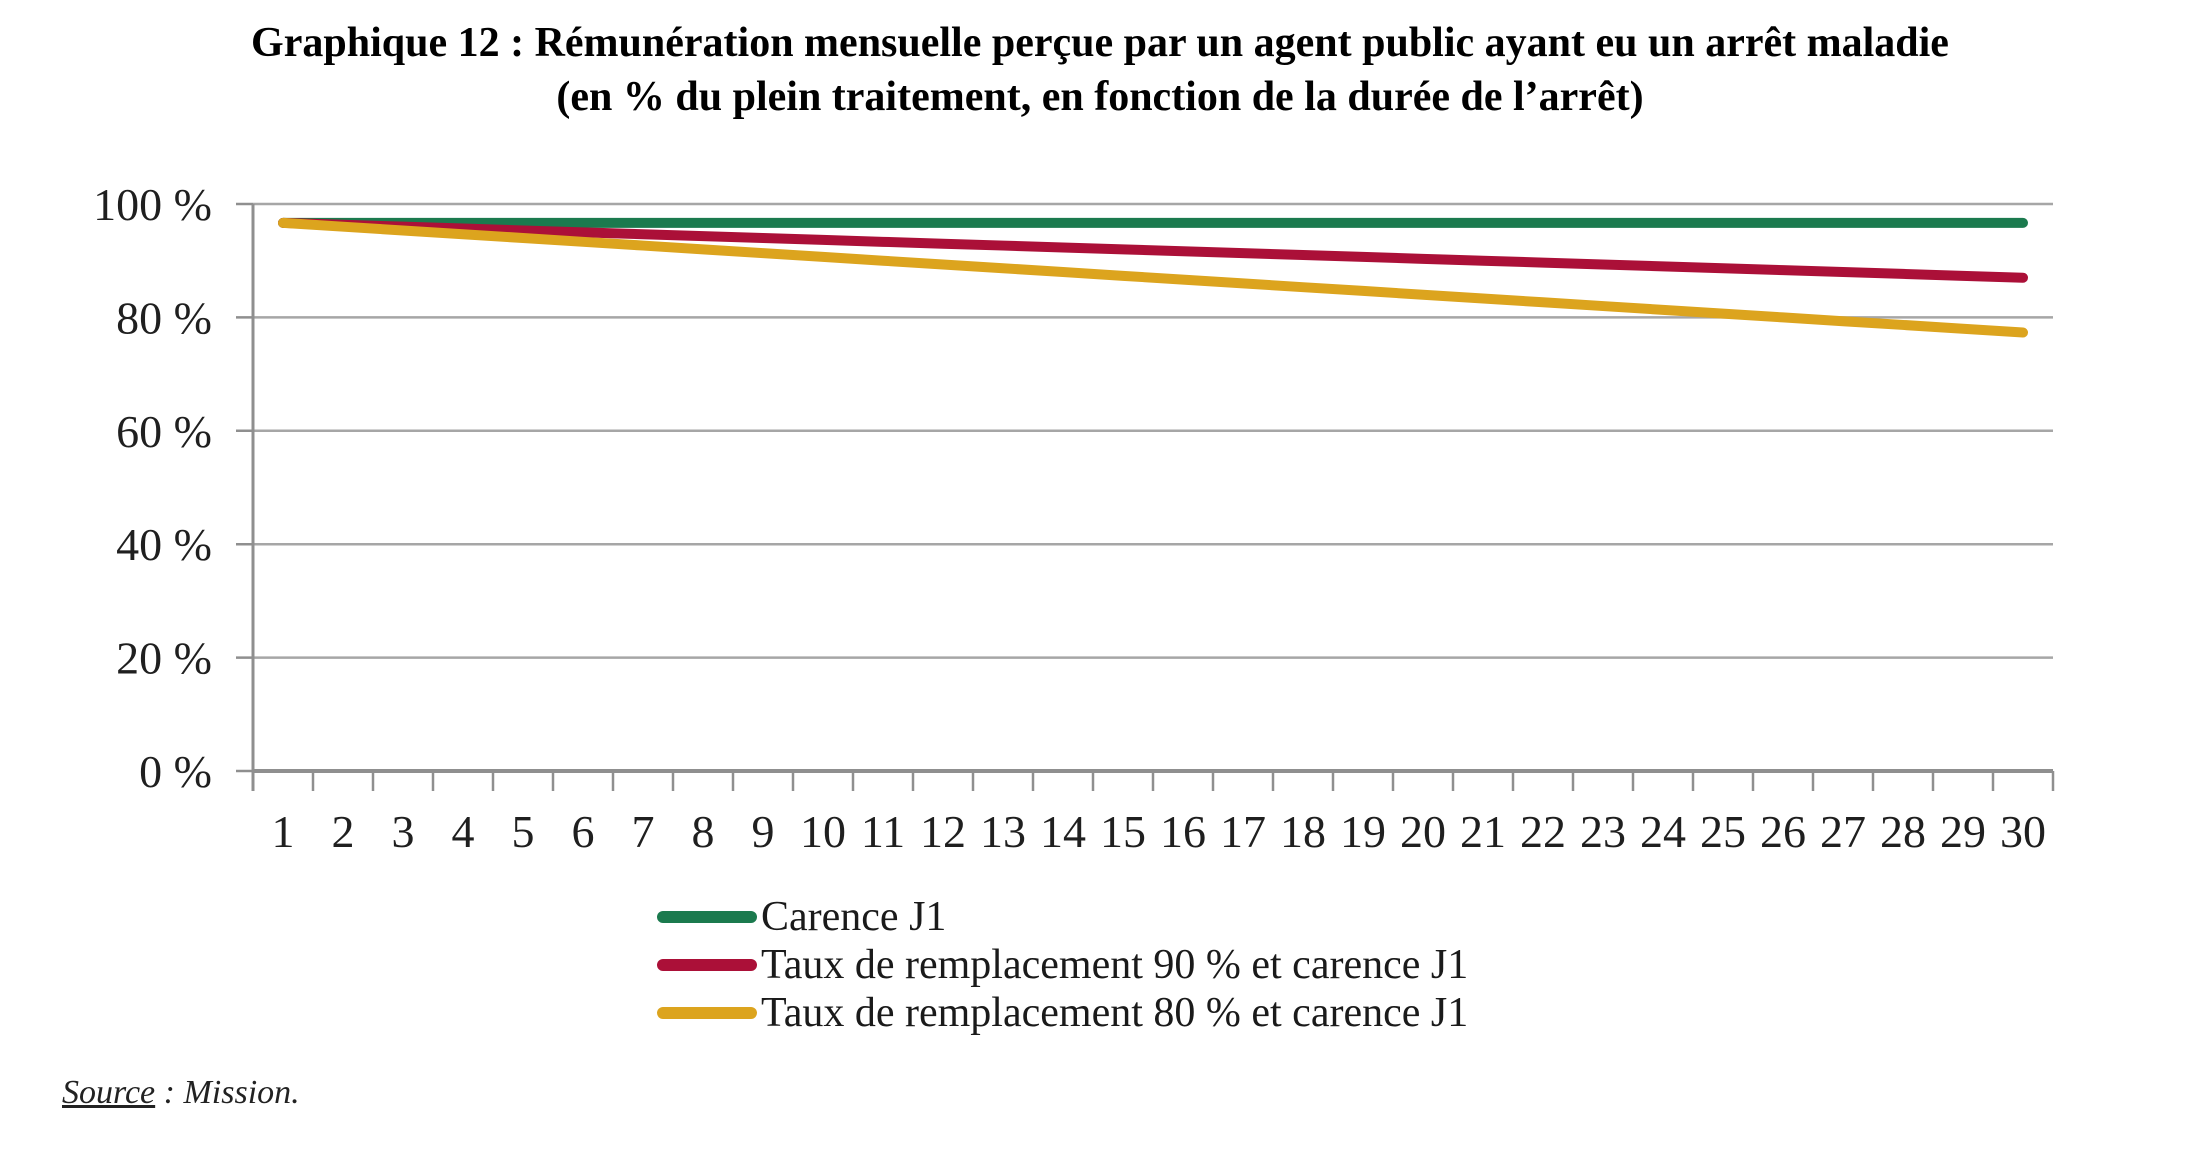 The height and width of the screenshot is (1153, 2200). What do you see at coordinates (403, 831) in the screenshot?
I see `x-tick-label: 3` at bounding box center [403, 831].